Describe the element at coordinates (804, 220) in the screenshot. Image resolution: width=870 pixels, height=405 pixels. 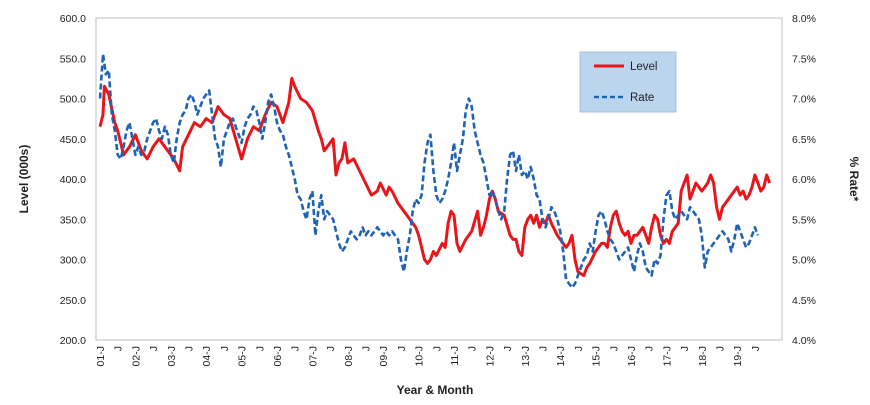
I see `y-right-tick-label: 5.5%` at that location.